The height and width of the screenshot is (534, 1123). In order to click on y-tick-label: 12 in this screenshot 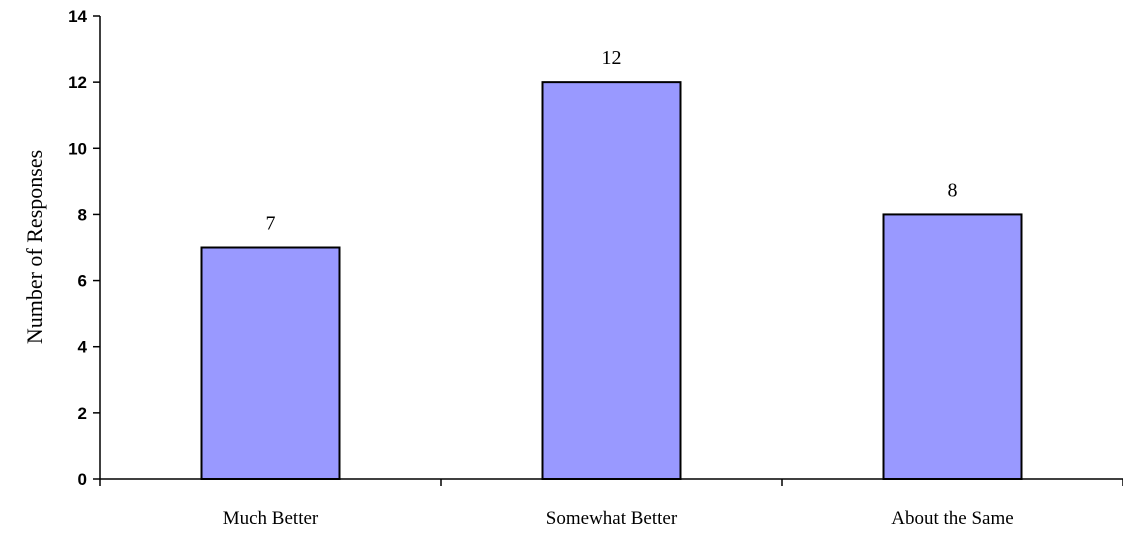, I will do `click(77, 82)`.